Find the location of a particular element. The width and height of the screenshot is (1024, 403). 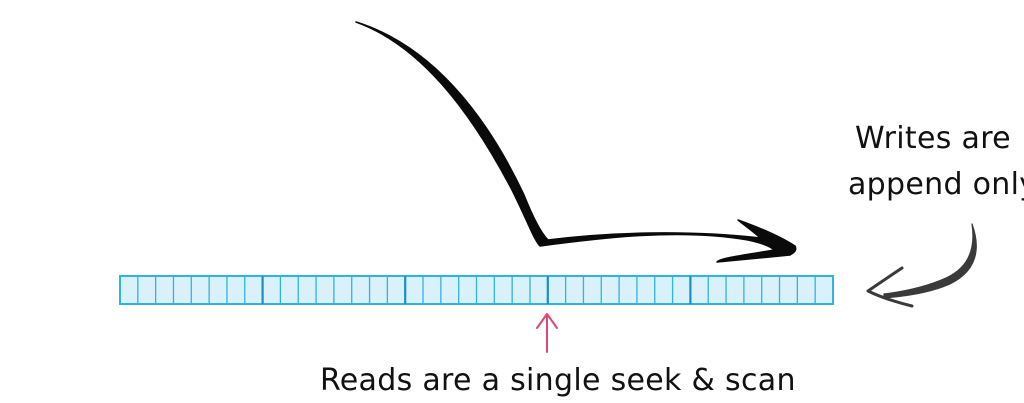

left-arrow-icon is located at coordinates (922, 265).